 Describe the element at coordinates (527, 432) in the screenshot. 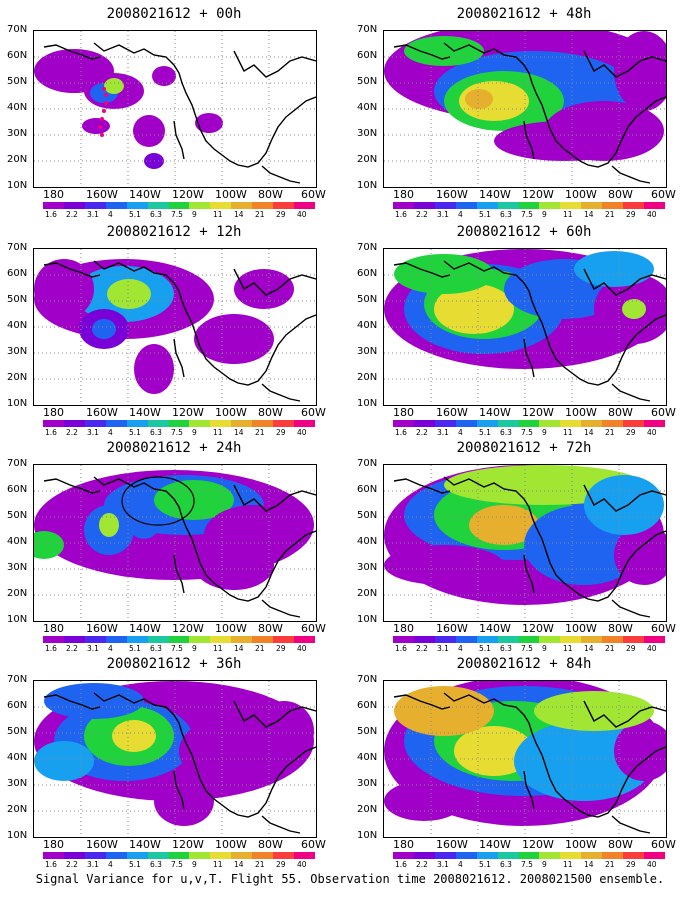

I see `colorbar-label: 7.5` at that location.